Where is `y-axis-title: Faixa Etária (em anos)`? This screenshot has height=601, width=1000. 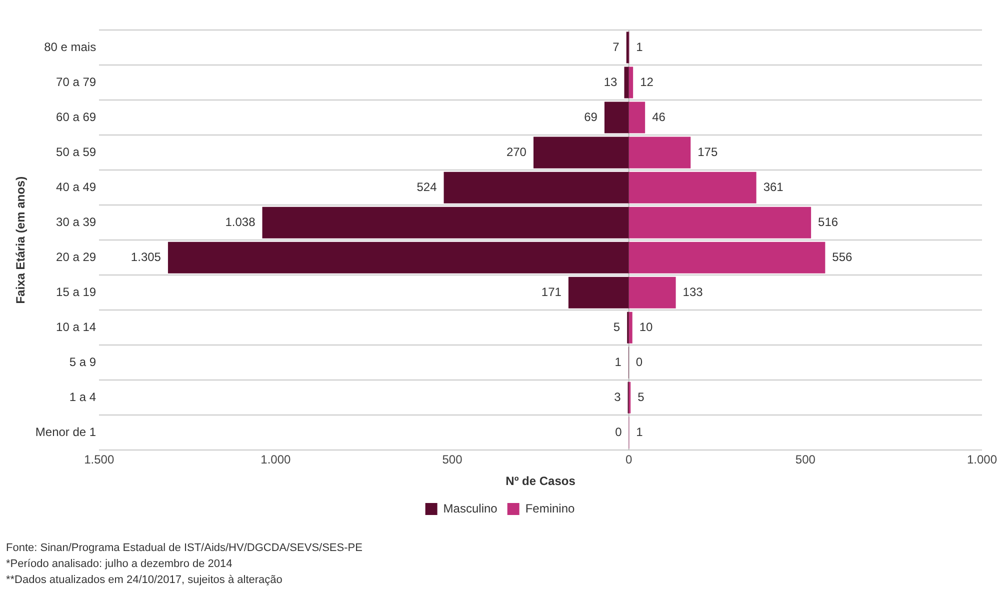 y-axis-title: Faixa Etária (em anos) is located at coordinates (21, 240).